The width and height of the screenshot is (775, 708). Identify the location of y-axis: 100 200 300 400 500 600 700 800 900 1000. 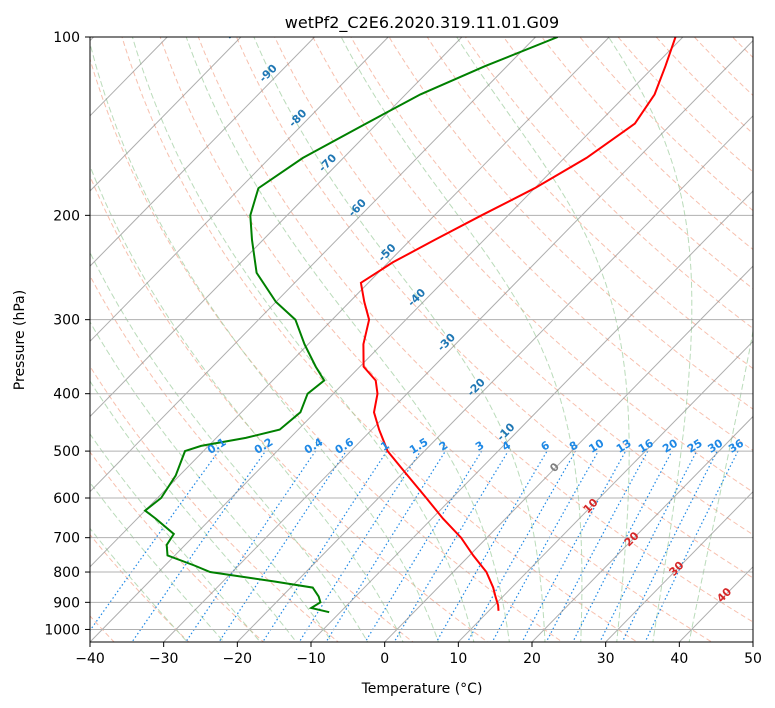
(67, 334).